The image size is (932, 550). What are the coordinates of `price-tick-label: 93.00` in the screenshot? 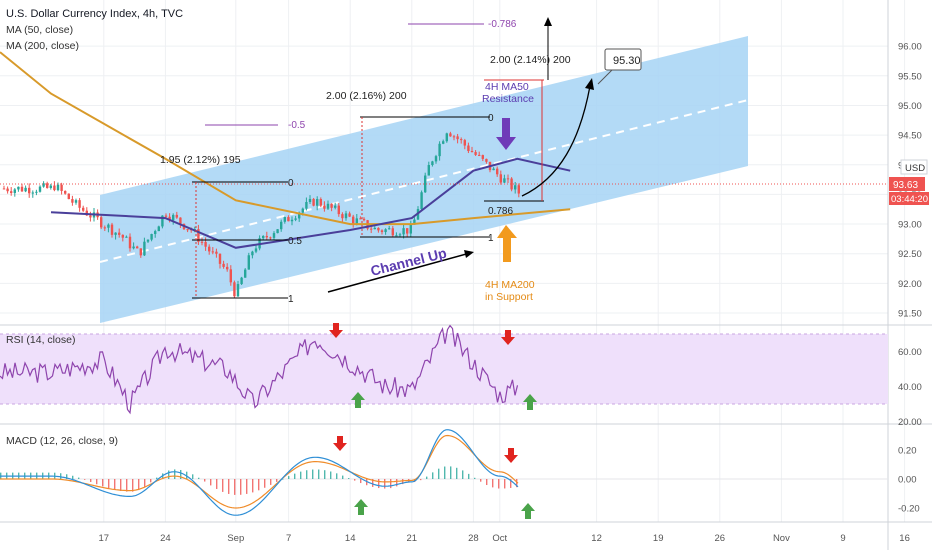 It's located at (910, 225).